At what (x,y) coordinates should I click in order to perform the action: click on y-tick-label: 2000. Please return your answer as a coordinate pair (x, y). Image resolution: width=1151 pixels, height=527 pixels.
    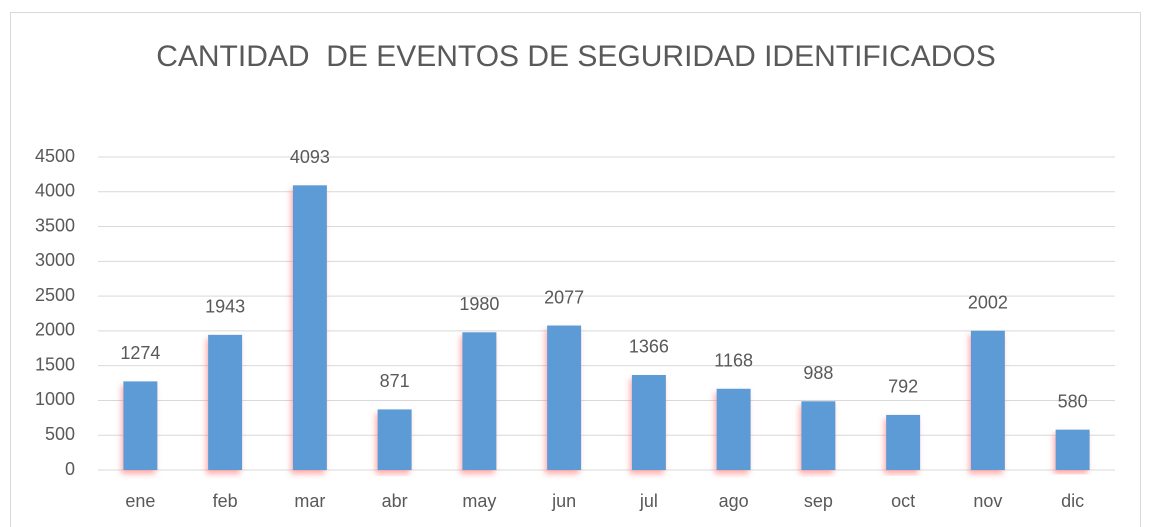
    Looking at the image, I should click on (55, 330).